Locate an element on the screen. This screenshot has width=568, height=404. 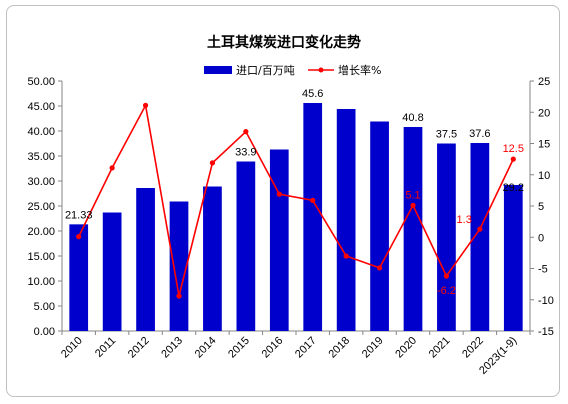
y-right-tick-label: 20 is located at coordinates (544, 113).